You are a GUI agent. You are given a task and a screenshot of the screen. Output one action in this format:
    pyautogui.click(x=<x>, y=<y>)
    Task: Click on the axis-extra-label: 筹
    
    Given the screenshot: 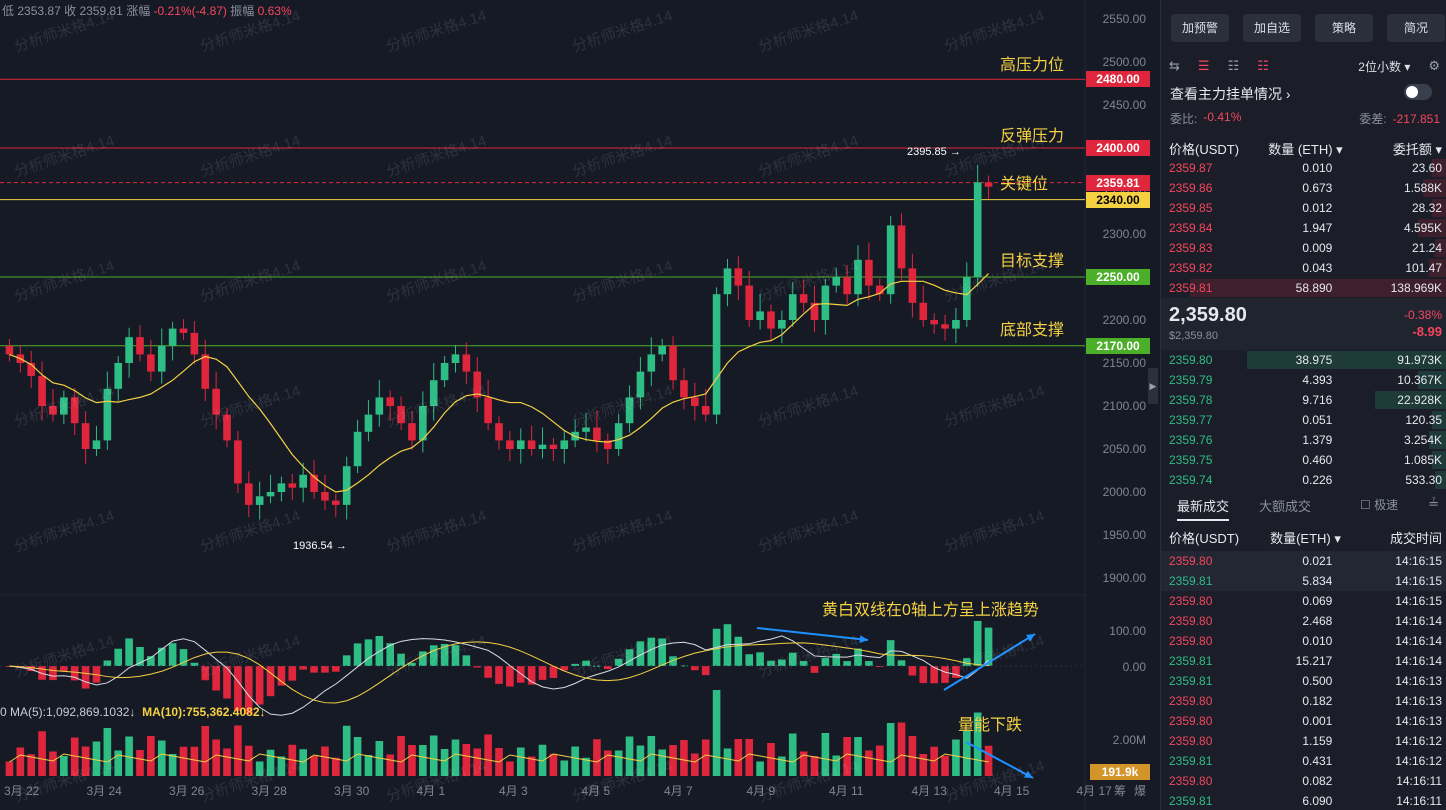 What is the action you would take?
    pyautogui.click(x=1120, y=791)
    